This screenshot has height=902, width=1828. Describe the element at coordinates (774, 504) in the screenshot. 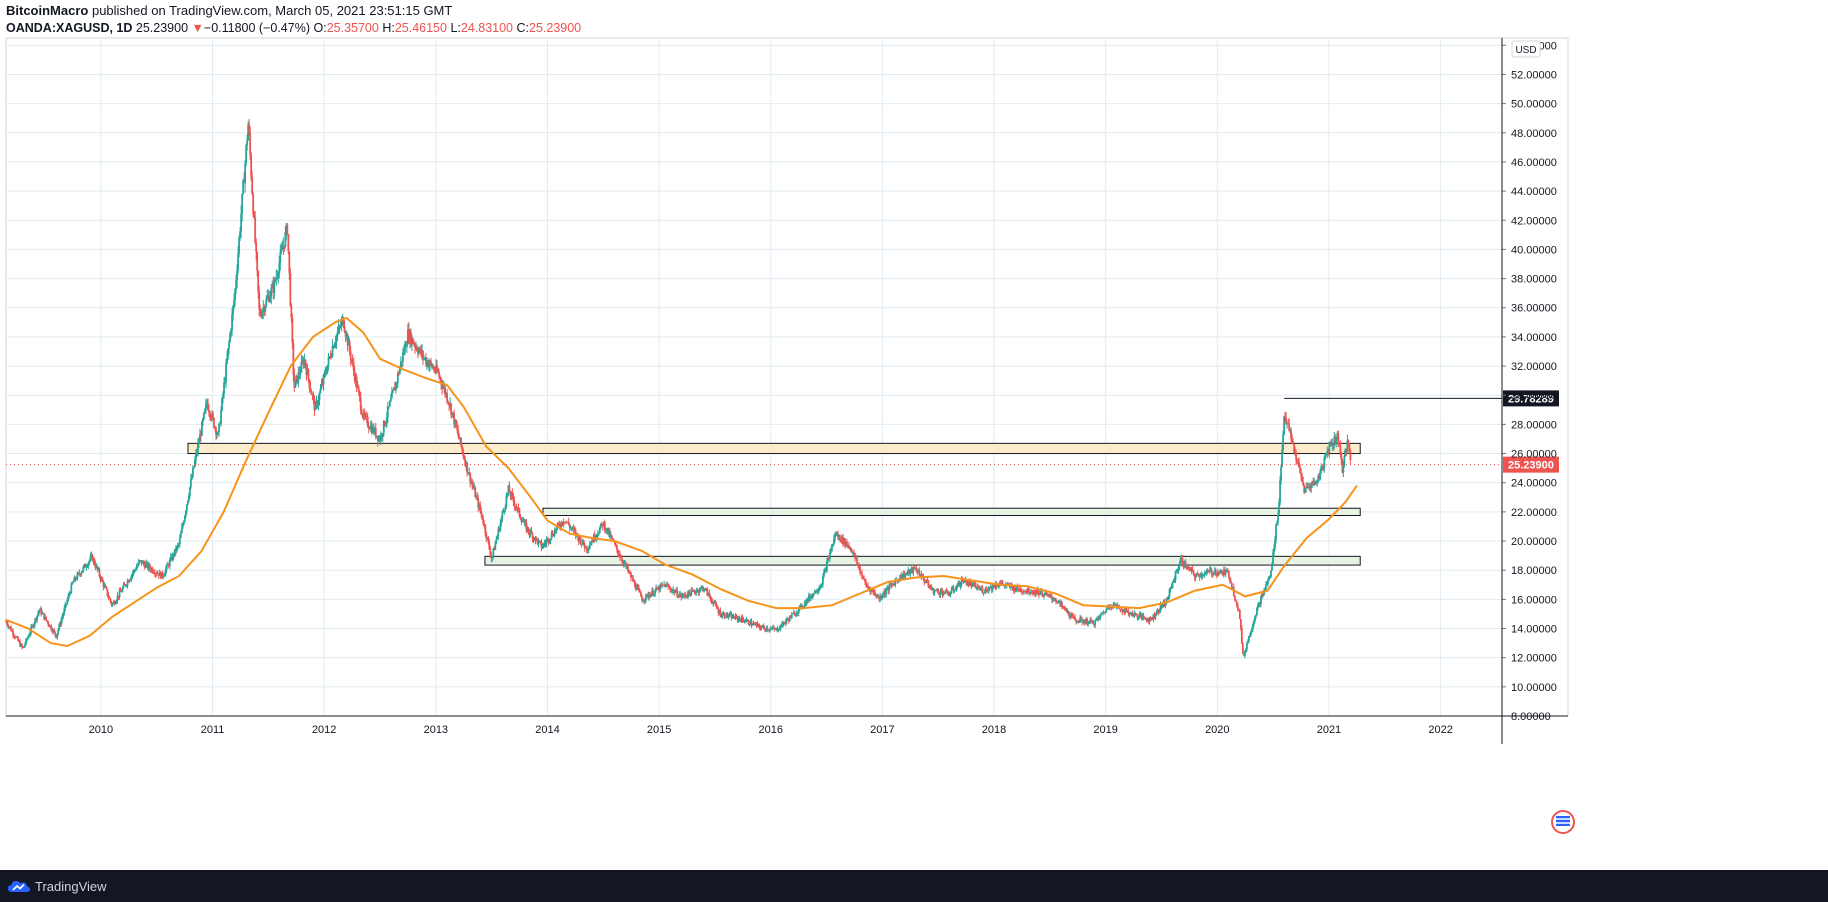

I see `support-zones` at that location.